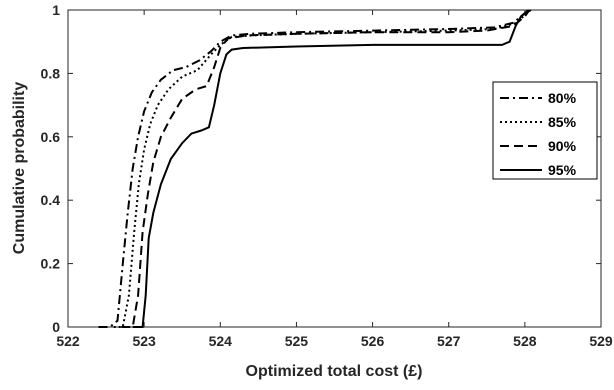  Describe the element at coordinates (51, 137) in the screenshot. I see `y-tick-label: 0.6` at that location.